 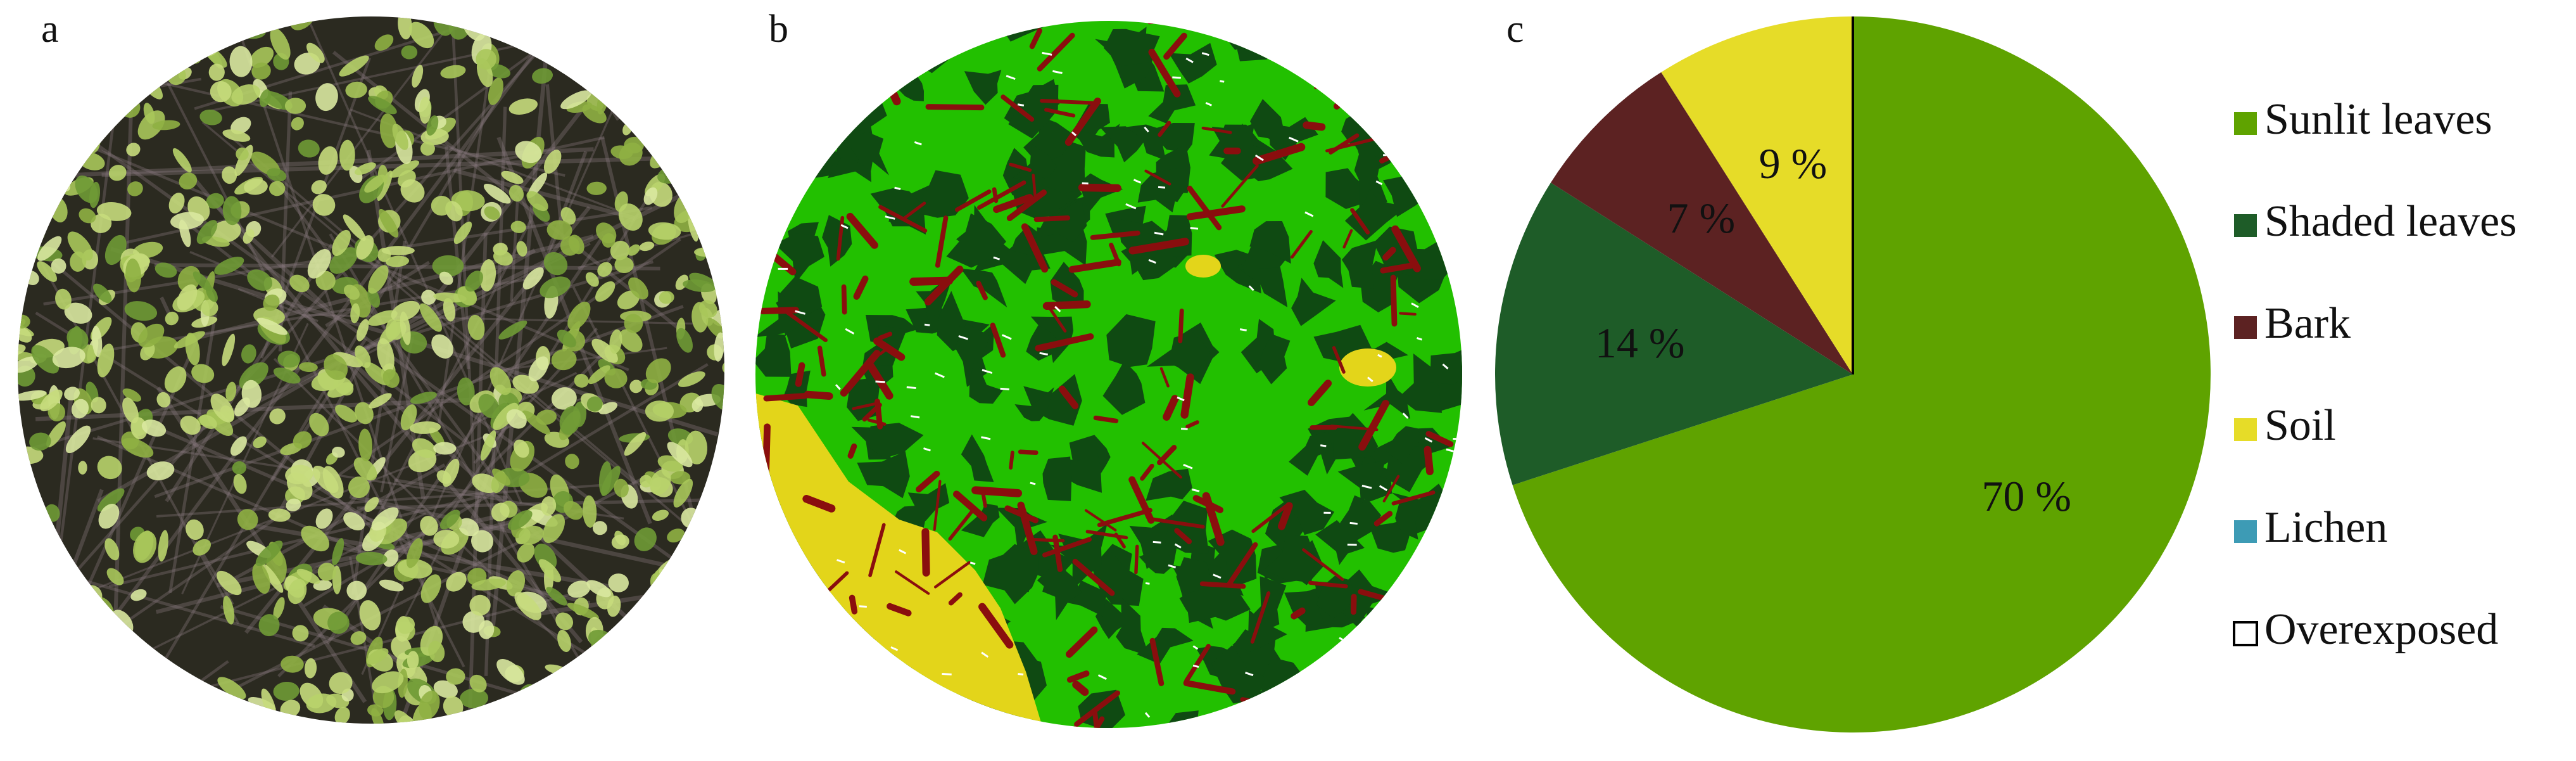 What do you see at coordinates (1640, 343) in the screenshot?
I see `value-label: 14 %` at bounding box center [1640, 343].